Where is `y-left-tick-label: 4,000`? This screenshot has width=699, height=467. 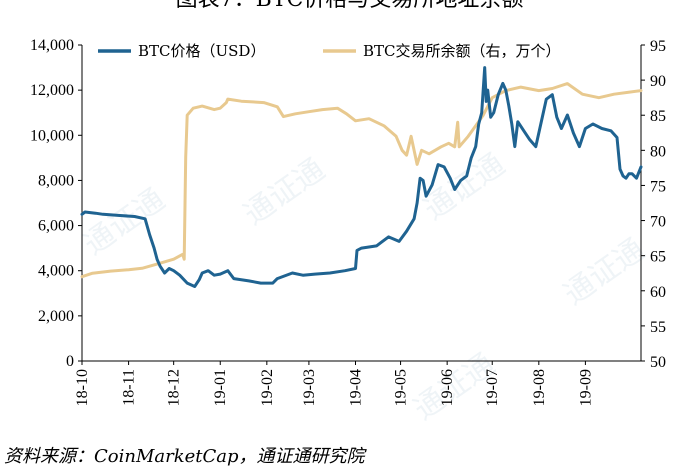
y-left-tick-label: 4,000 is located at coordinates (56, 271).